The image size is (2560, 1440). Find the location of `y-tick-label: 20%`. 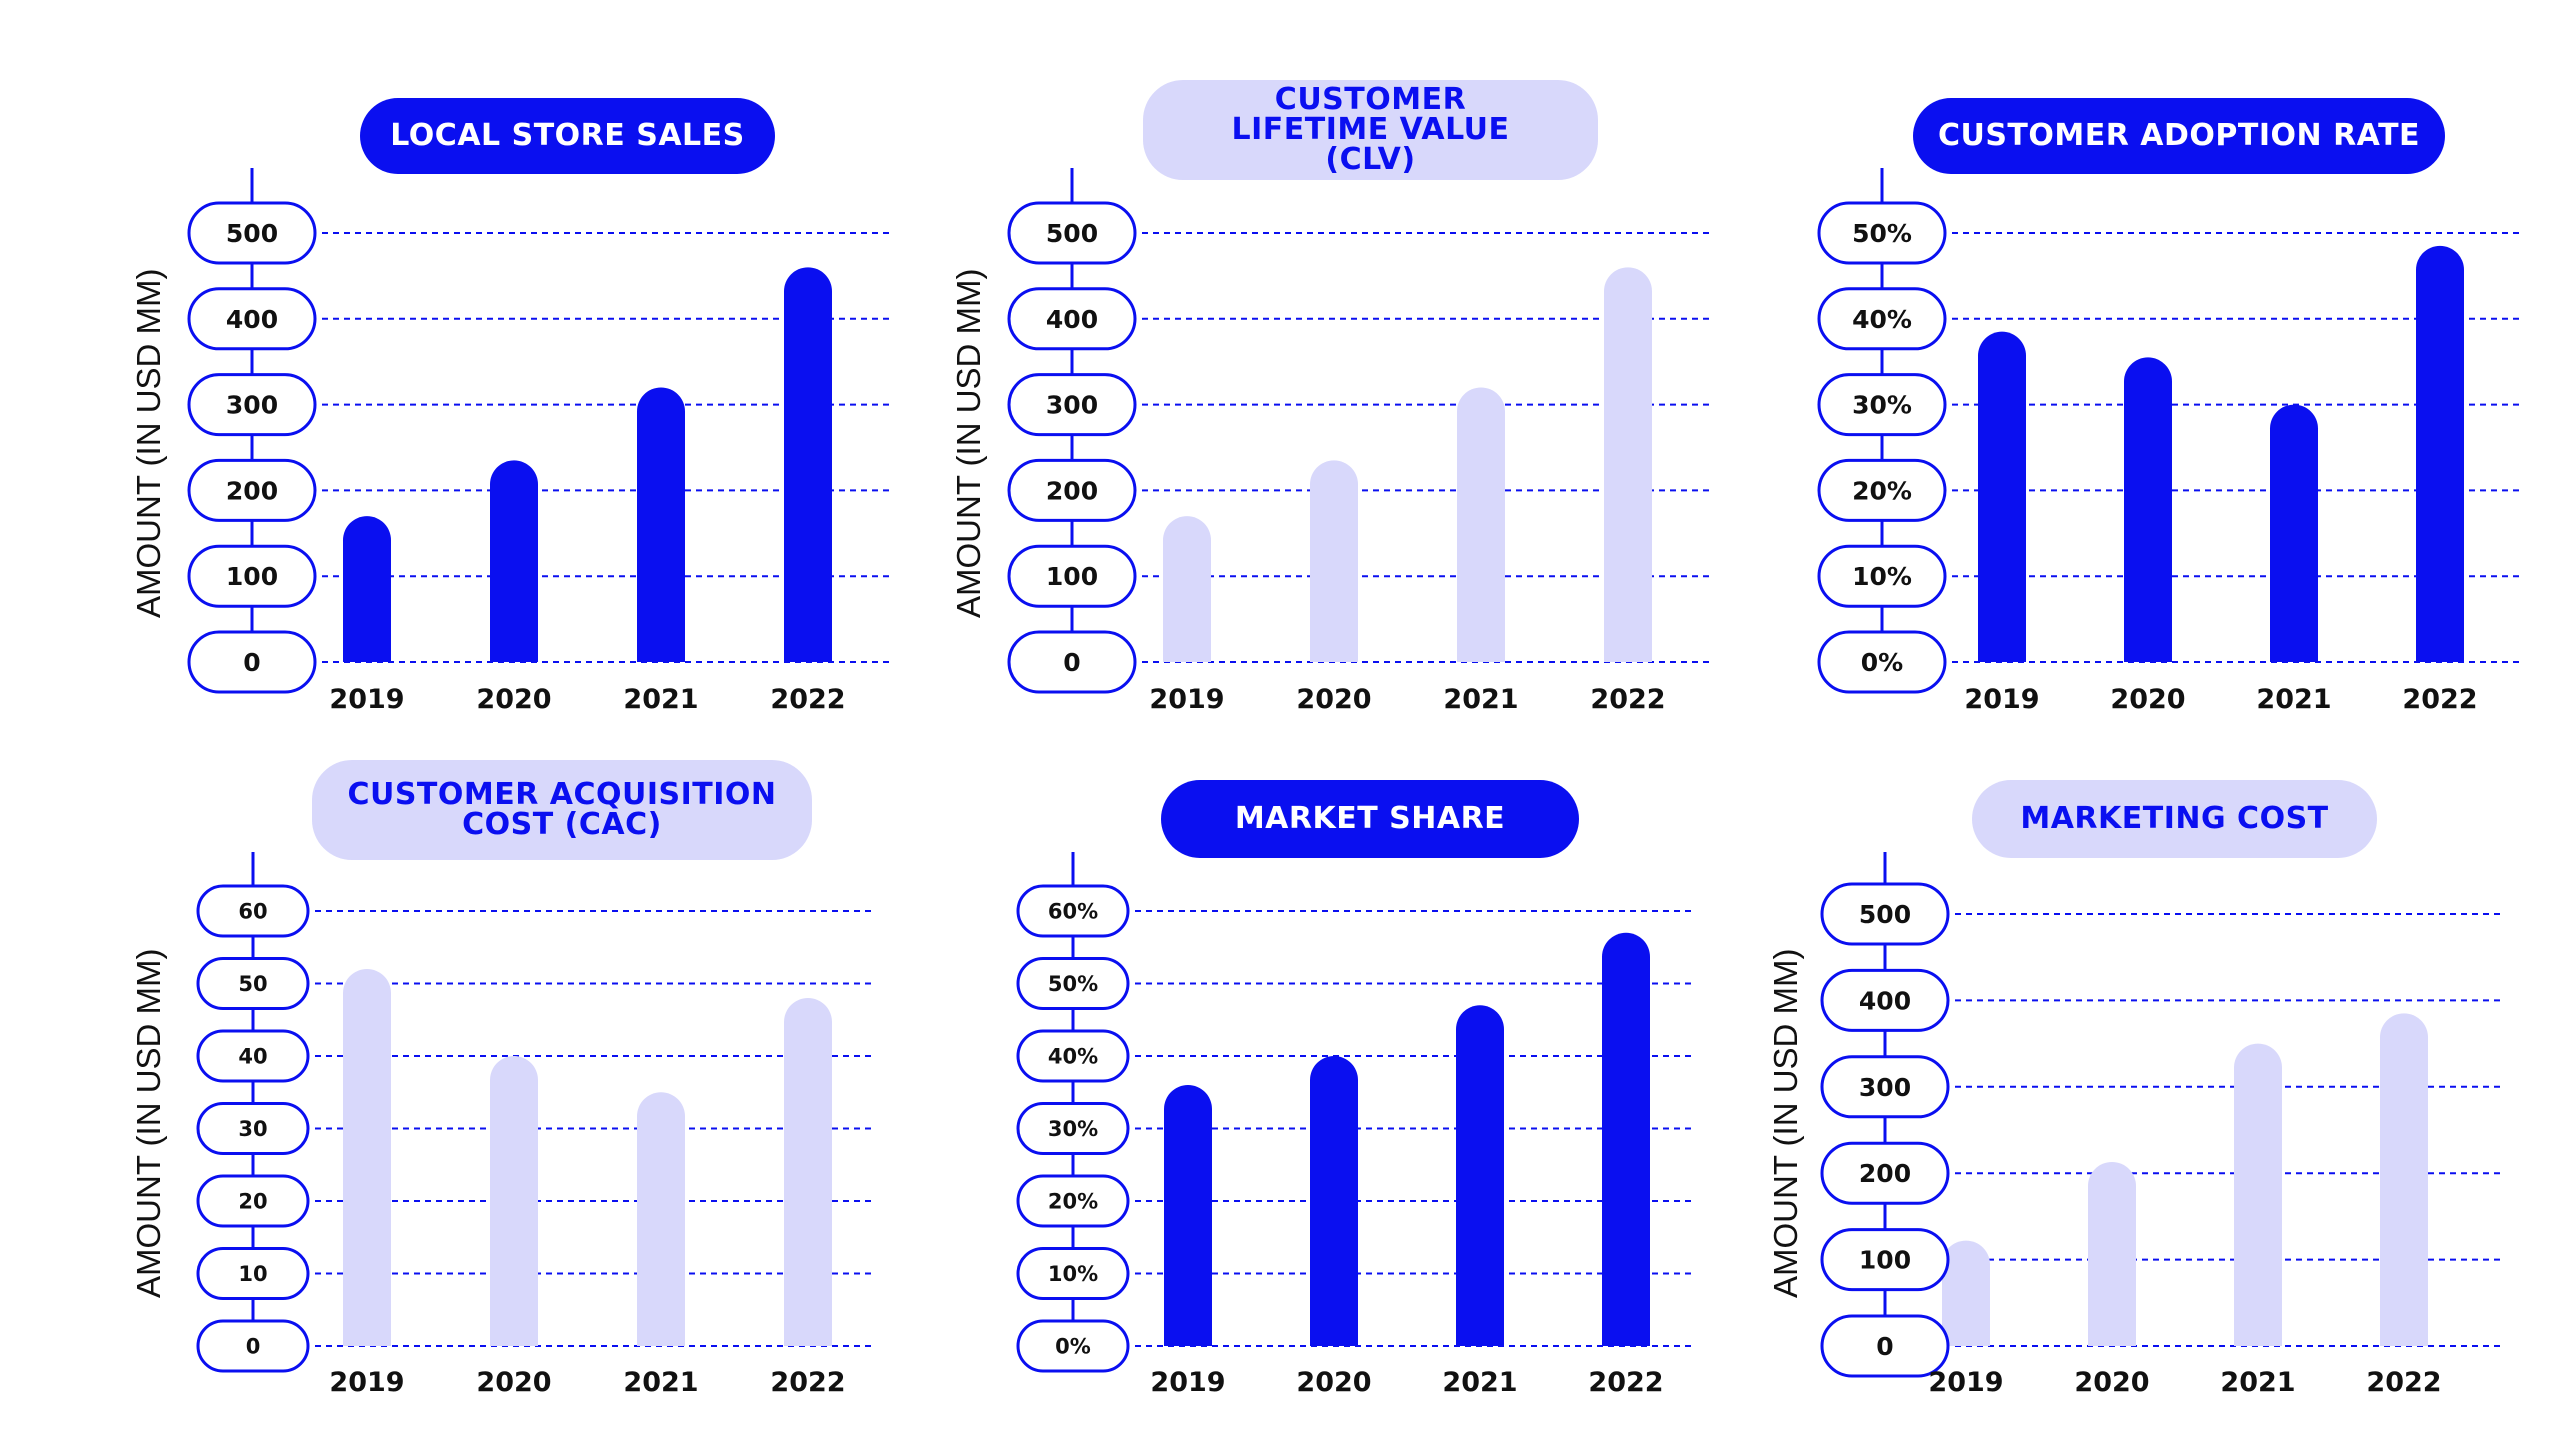

y-tick-label: 20% is located at coordinates (1882, 490).